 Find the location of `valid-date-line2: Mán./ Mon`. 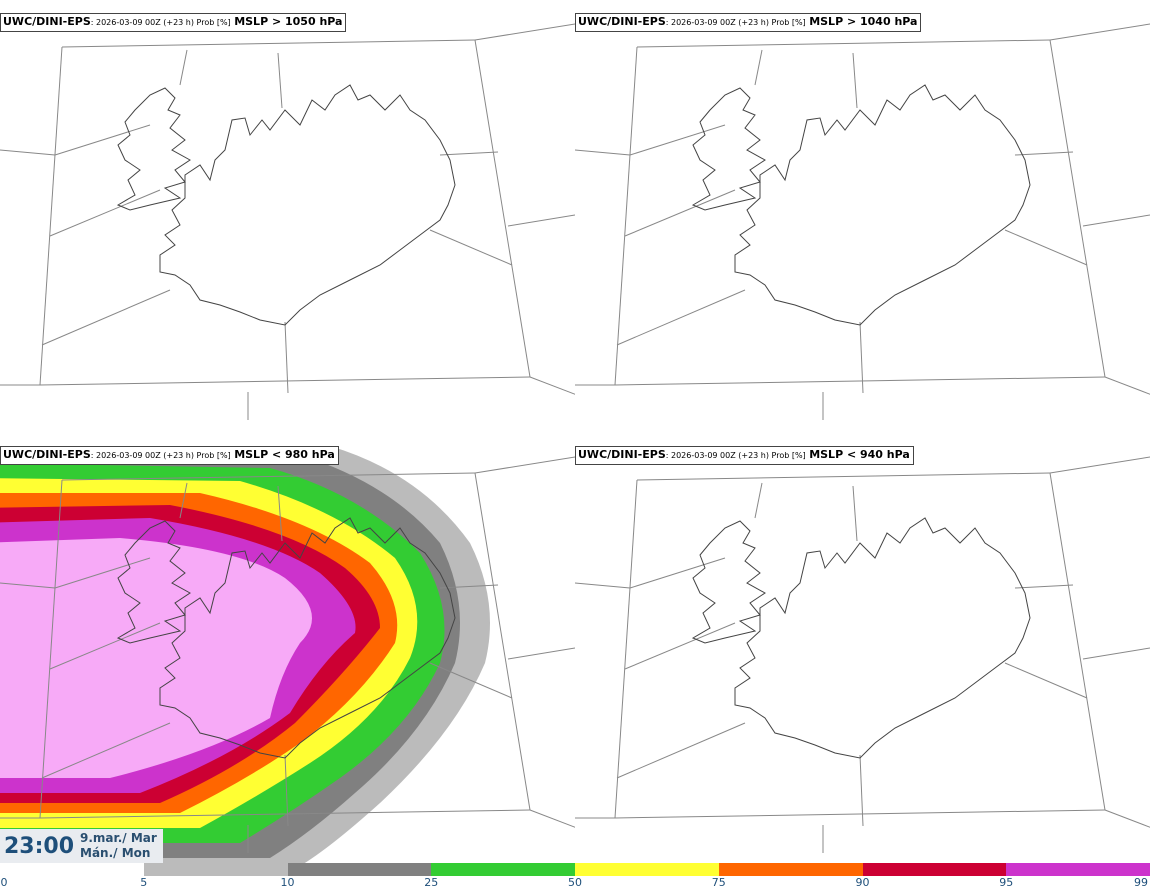

valid-date-line2: Mán./ Mon is located at coordinates (115, 853).